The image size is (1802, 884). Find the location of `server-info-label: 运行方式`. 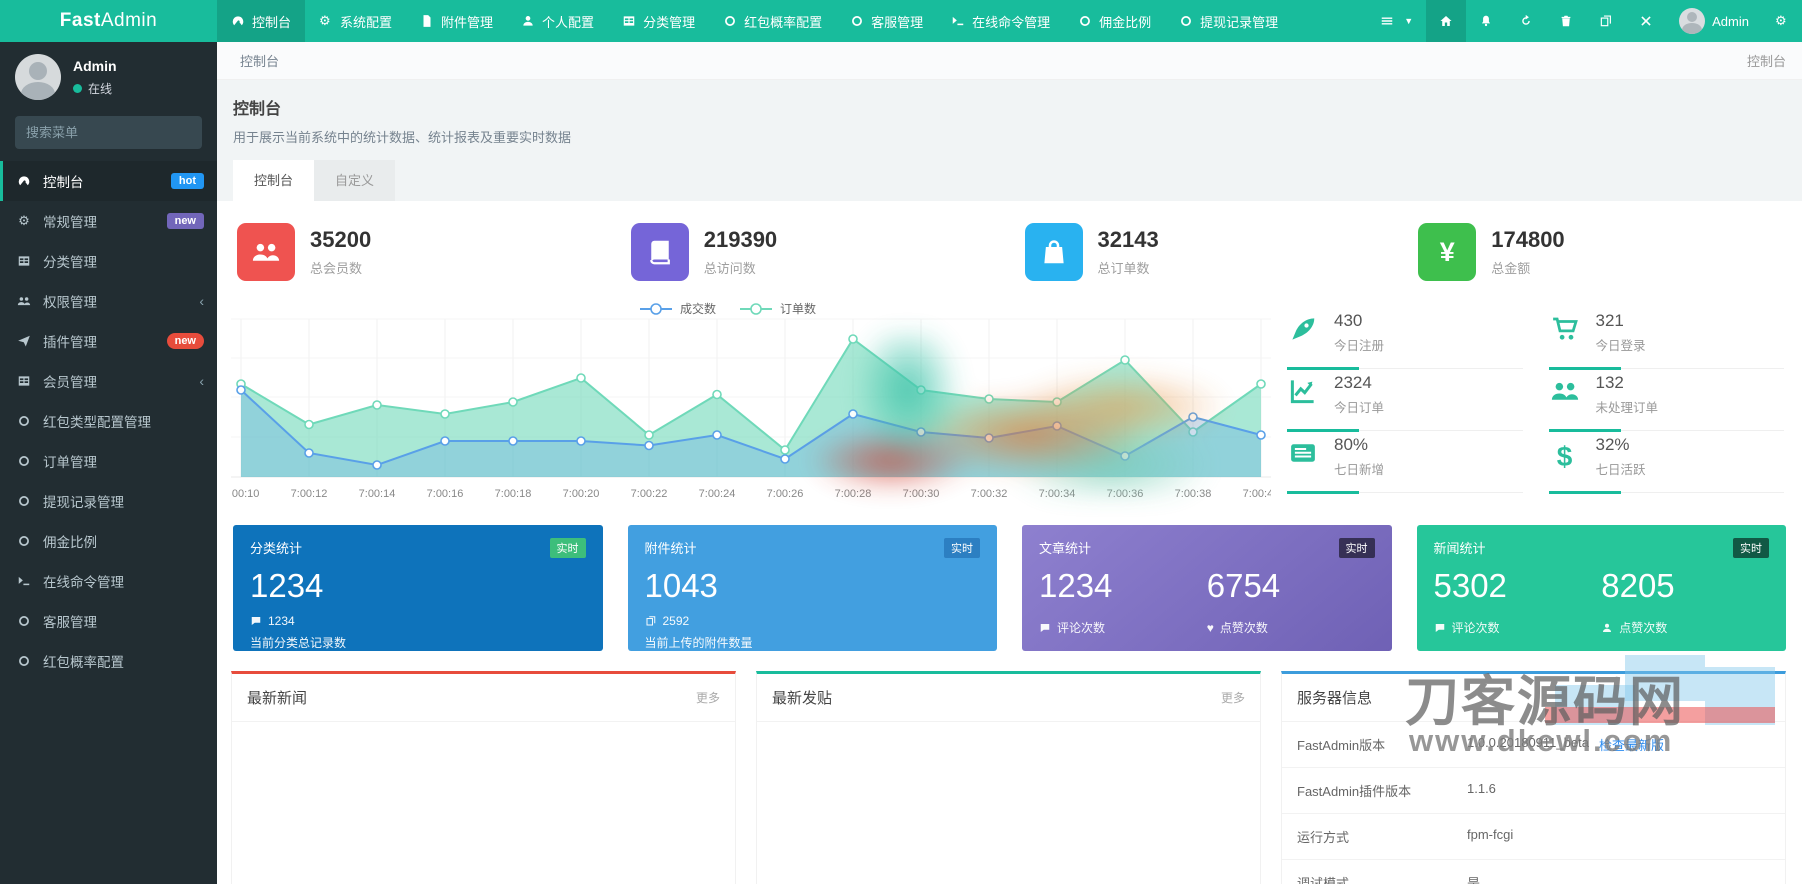

server-info-label: 运行方式 is located at coordinates (1323, 837).